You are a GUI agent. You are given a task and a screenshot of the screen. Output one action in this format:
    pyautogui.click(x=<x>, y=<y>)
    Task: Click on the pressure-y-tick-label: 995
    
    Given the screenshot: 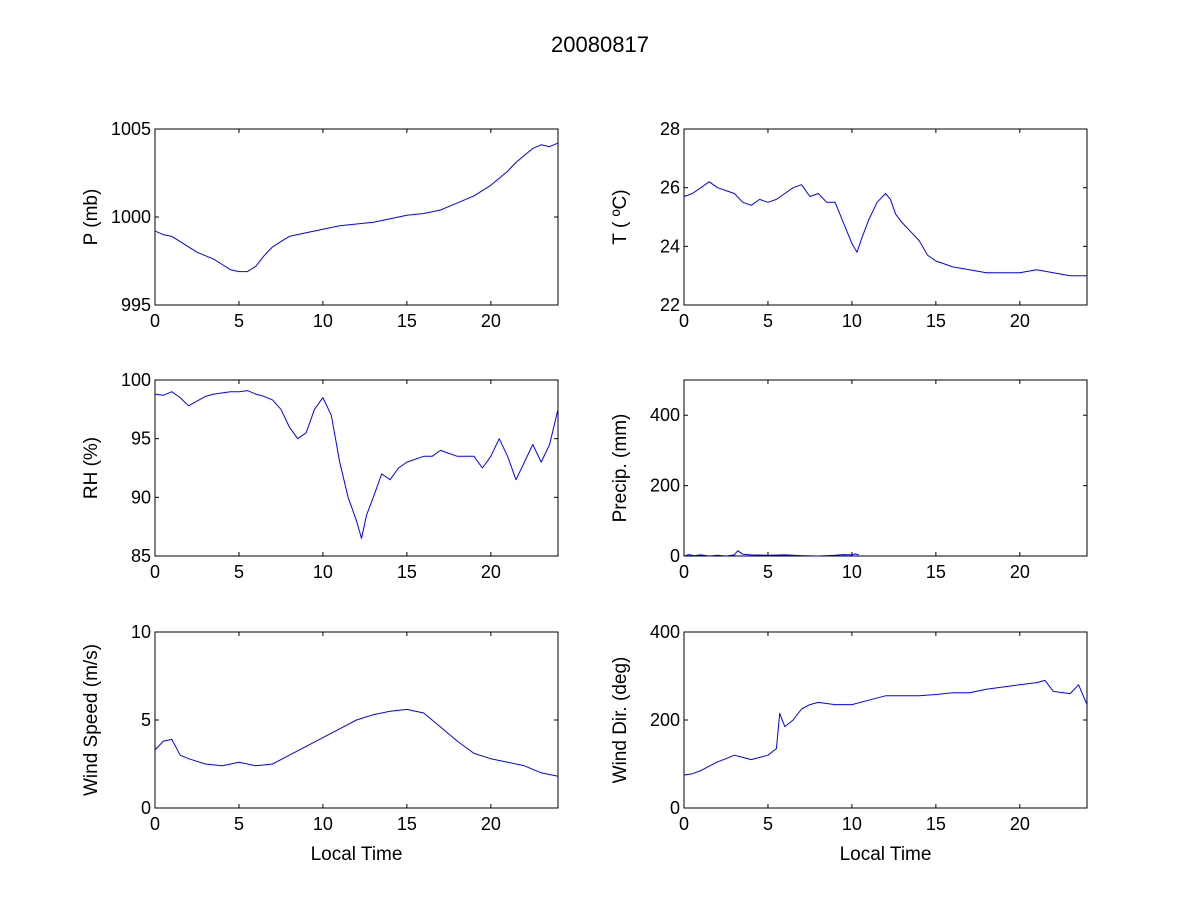 What is the action you would take?
    pyautogui.click(x=136, y=305)
    